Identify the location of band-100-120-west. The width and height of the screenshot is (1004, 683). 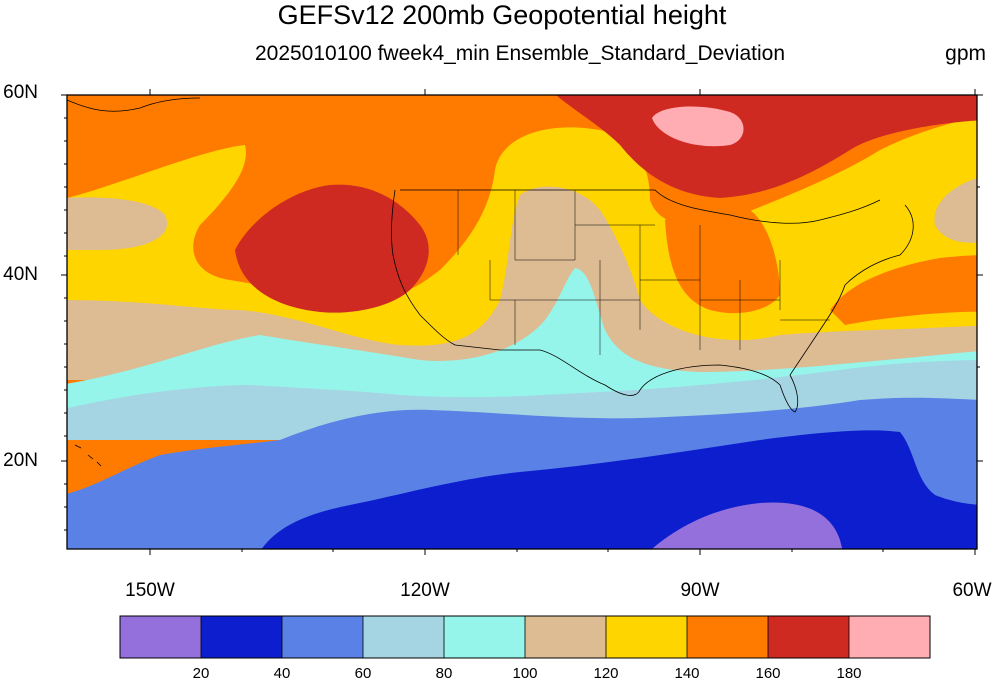
(117, 224).